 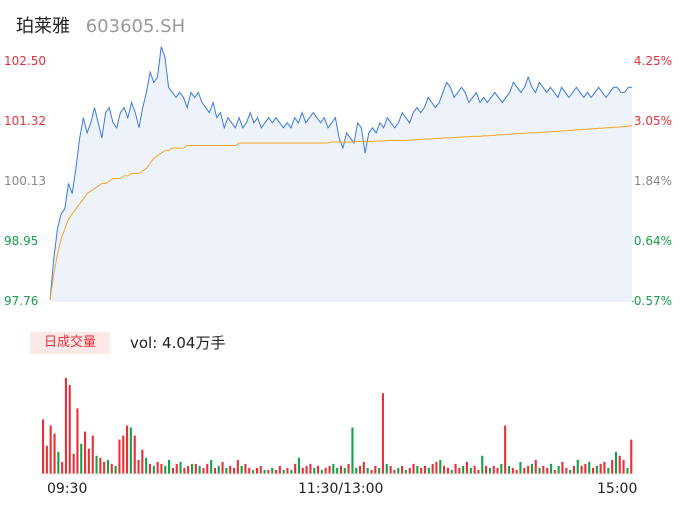 I want to click on x-tick-close: 15:00, so click(x=617, y=489).